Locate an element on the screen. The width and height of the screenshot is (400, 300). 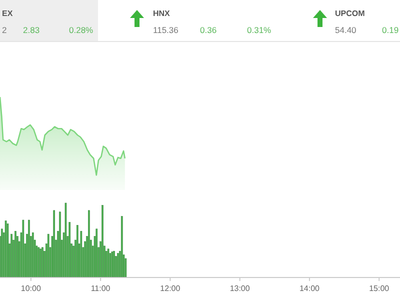
text: UPCOM is located at coordinates (350, 13).